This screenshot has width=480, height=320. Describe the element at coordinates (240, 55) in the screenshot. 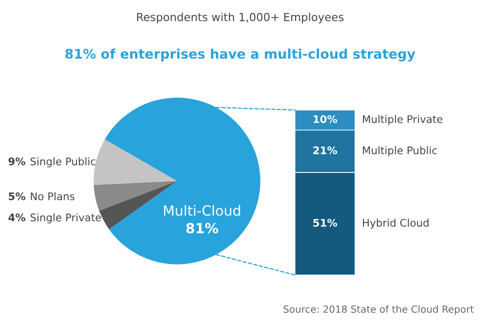

I see `chart-title: 81% of enterprises have a multi-cloud strategy` at that location.